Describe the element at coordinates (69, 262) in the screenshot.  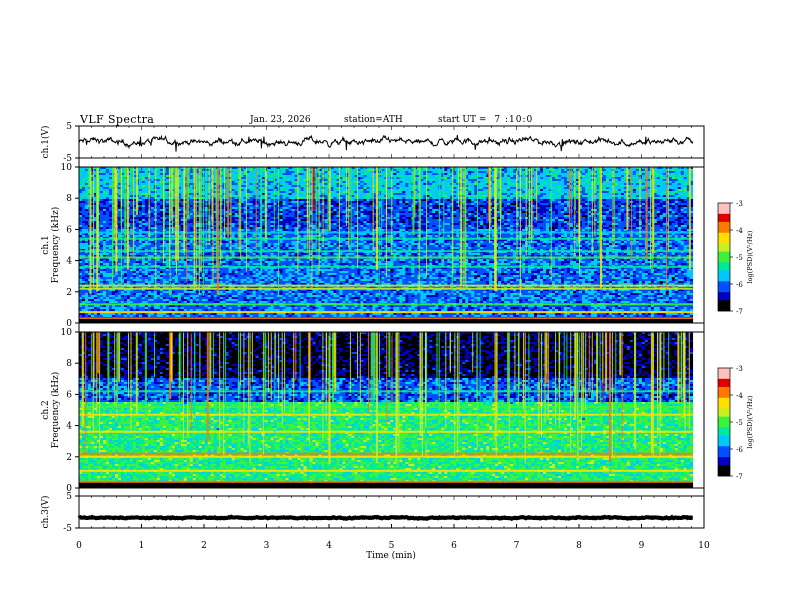
I see `ch1-spectrogram-ytick-label-2: 4` at that location.